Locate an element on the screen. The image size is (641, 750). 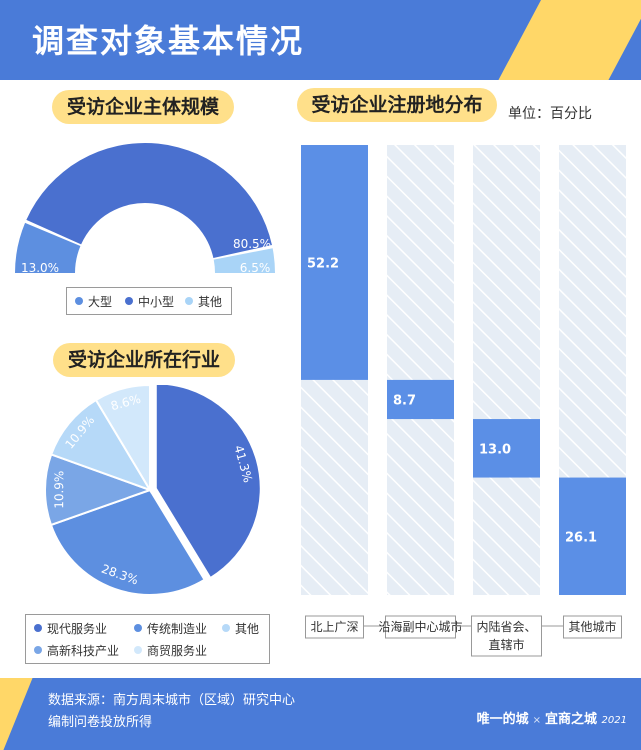
scale-legend: 大型 中小型 其他 is located at coordinates (149, 301).